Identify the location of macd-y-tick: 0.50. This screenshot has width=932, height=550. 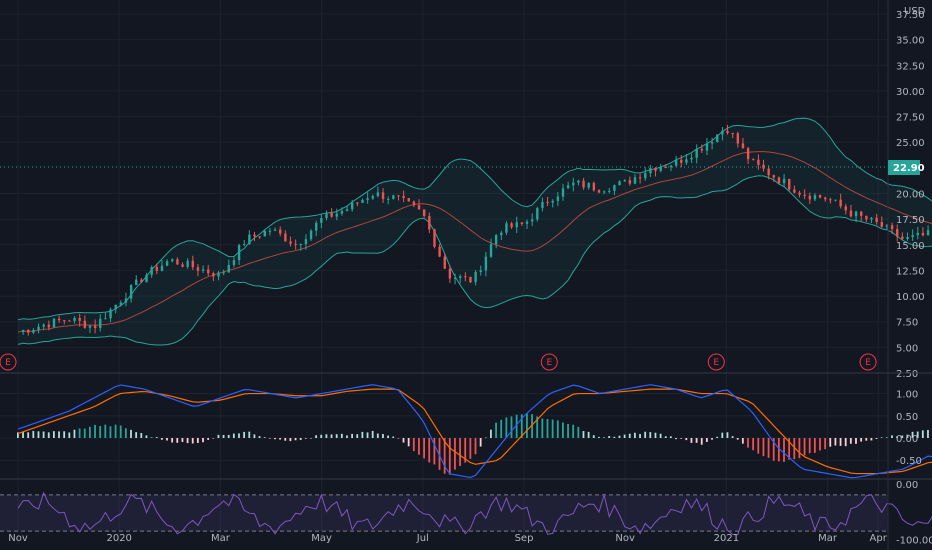
(907, 417).